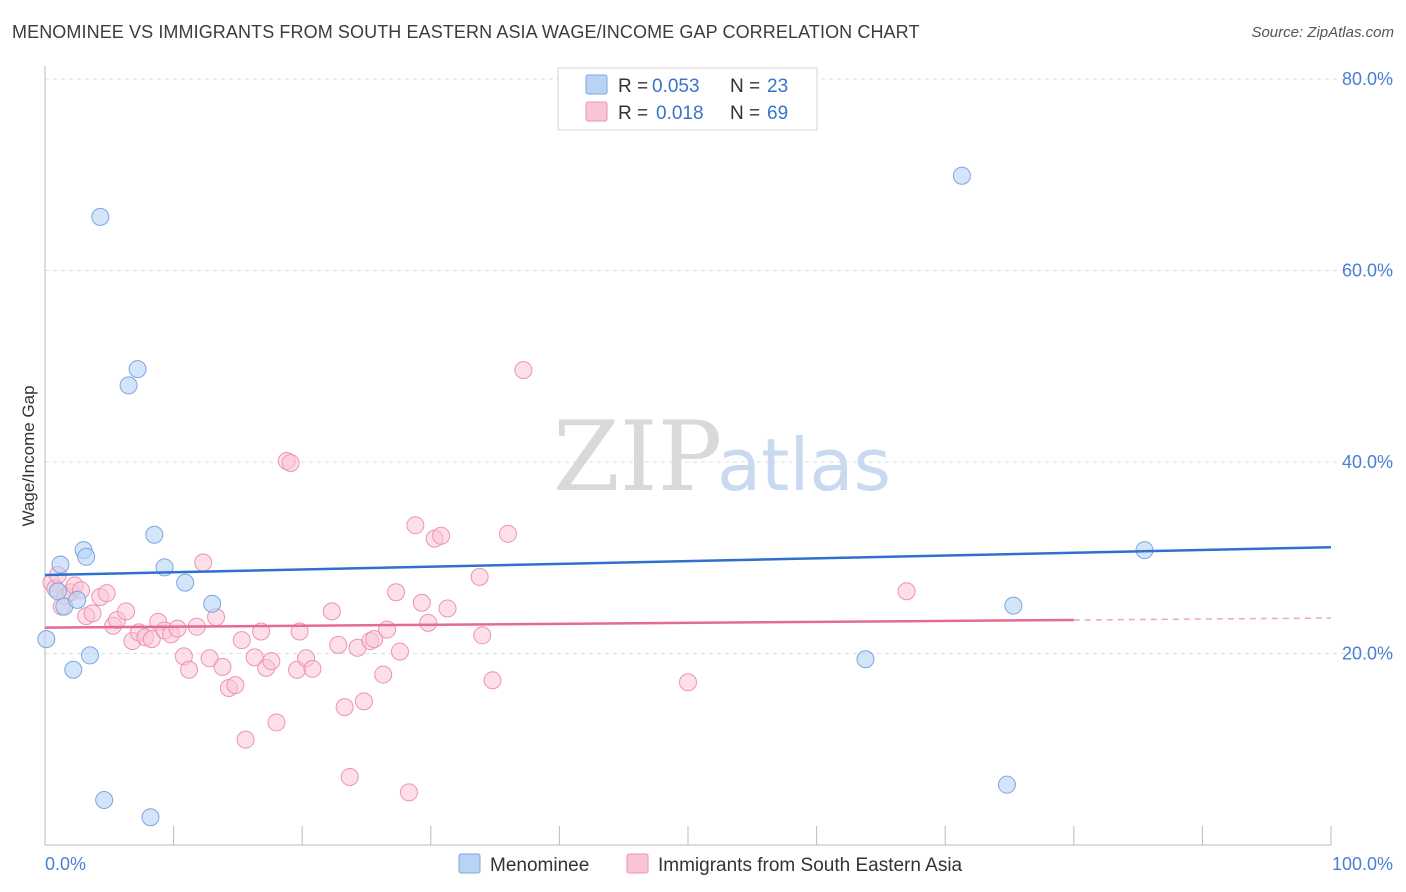  What do you see at coordinates (596, 84) in the screenshot?
I see `legend-swatch-blue` at bounding box center [596, 84].